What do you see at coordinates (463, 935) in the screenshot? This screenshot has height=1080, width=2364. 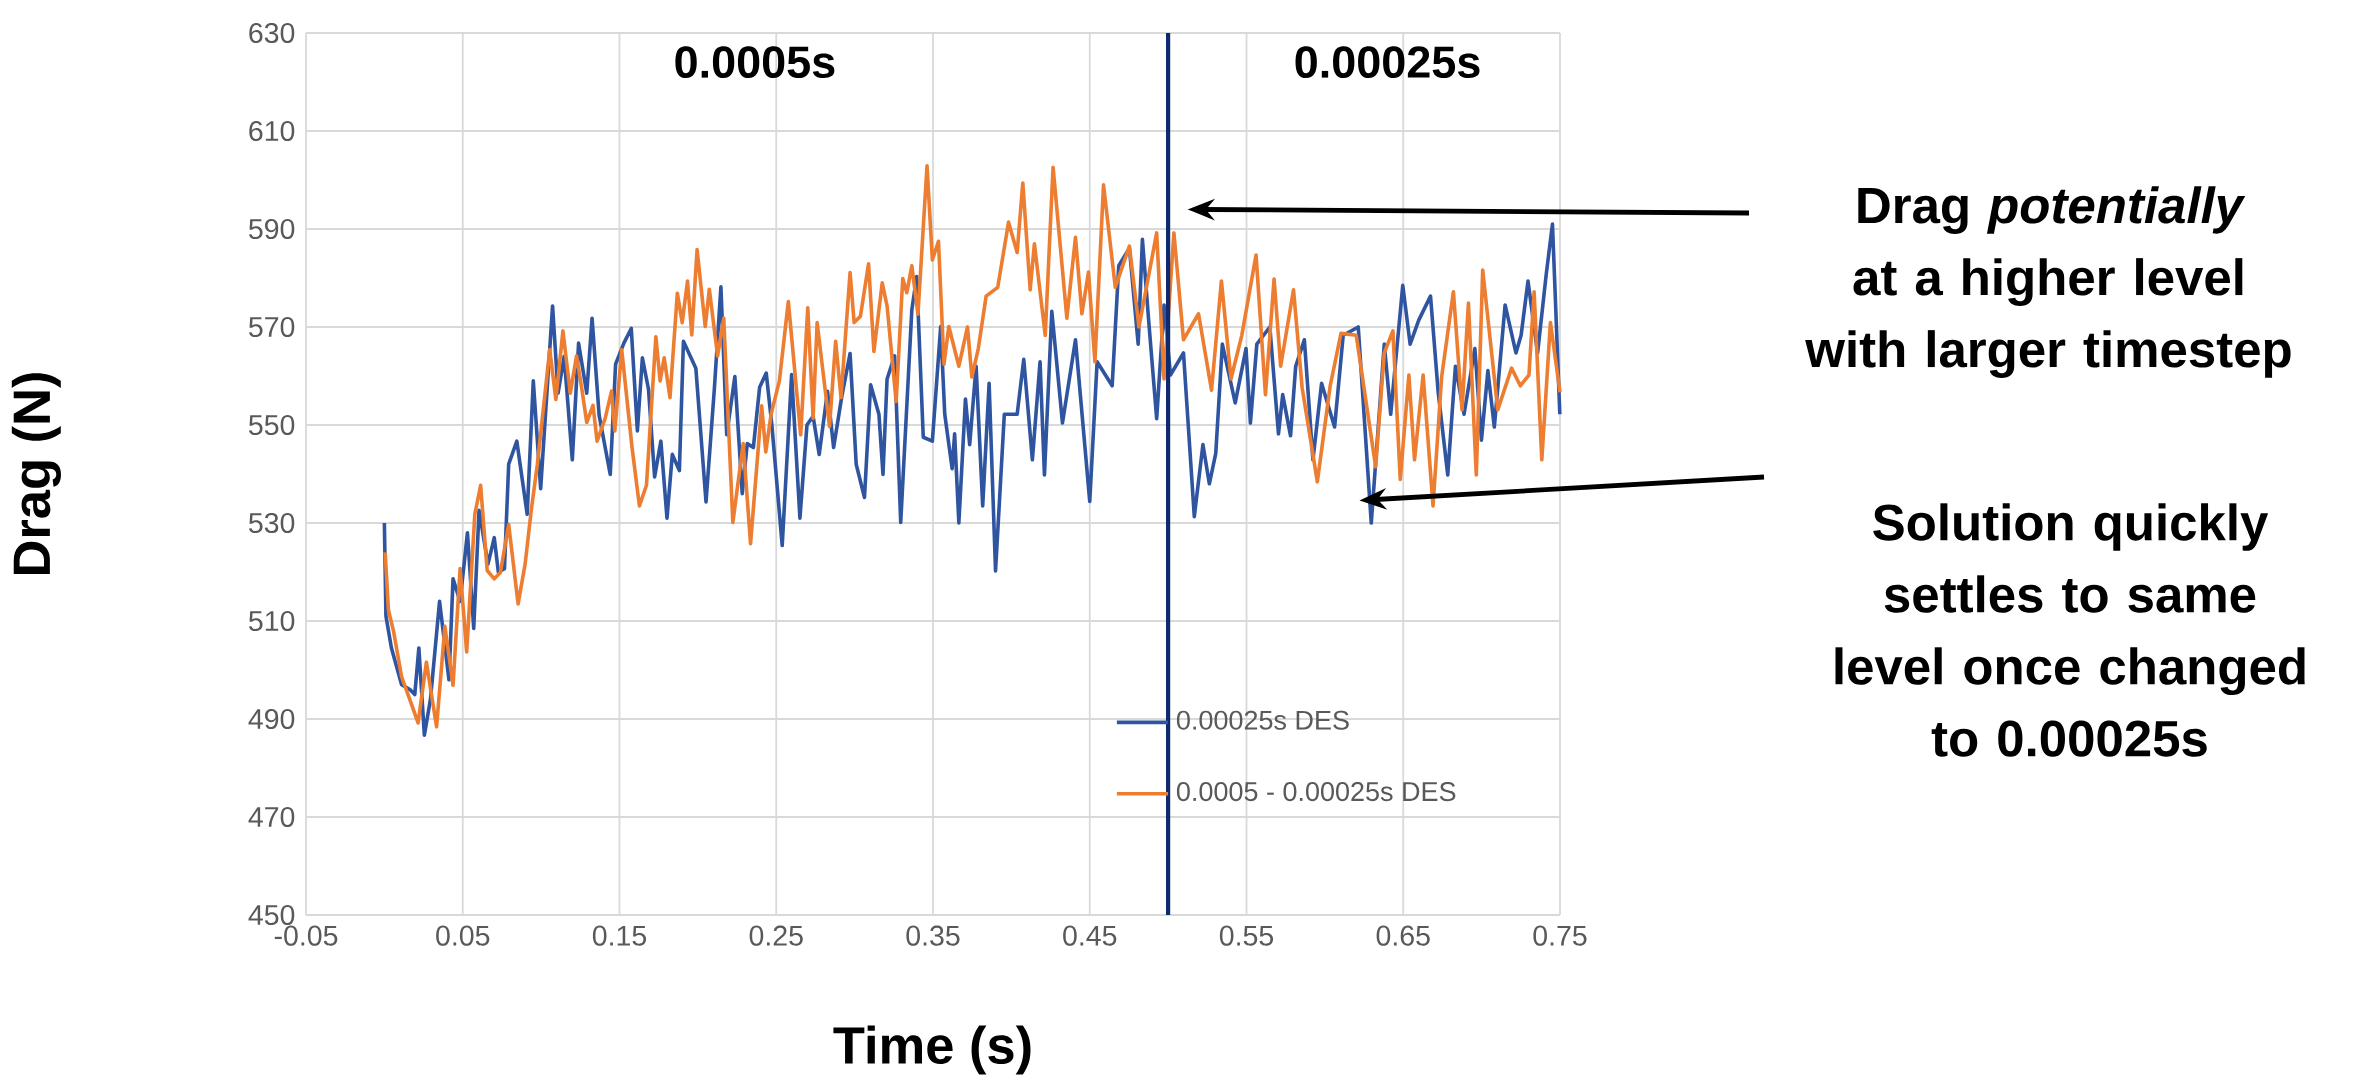 I see `x-tick-label: 0.05` at bounding box center [463, 935].